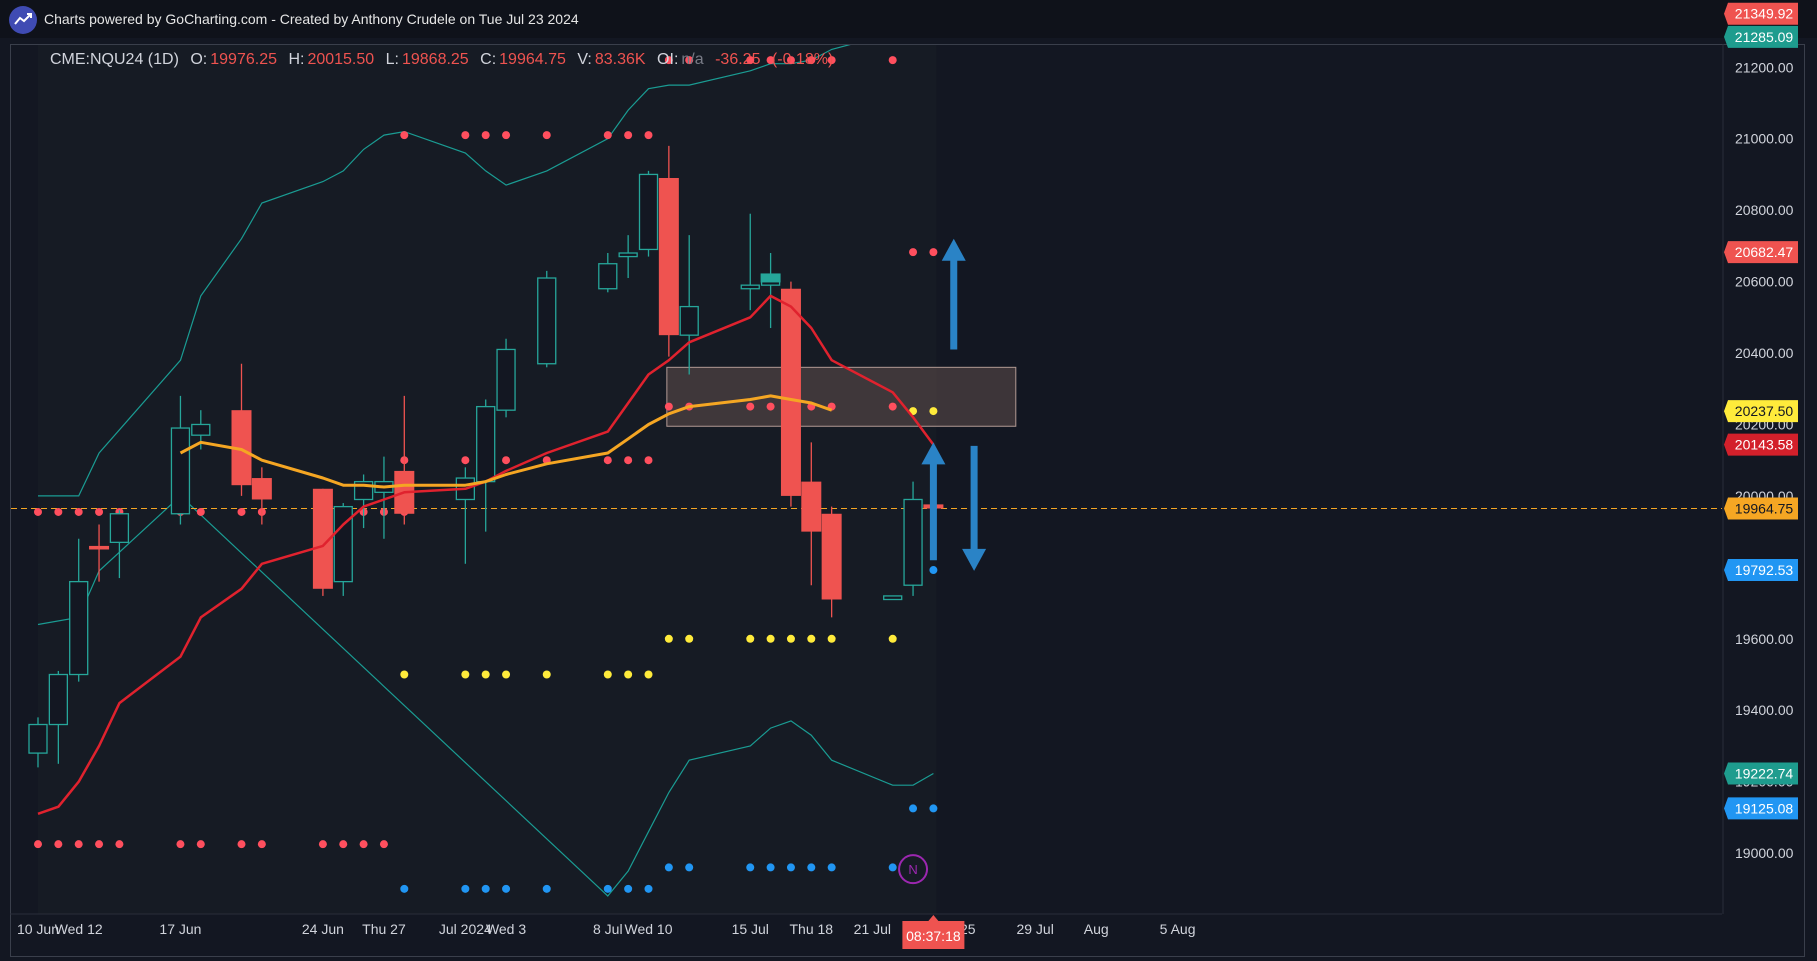 The width and height of the screenshot is (1817, 961). Describe the element at coordinates (1764, 139) in the screenshot. I see `y-tick-label: 21000.00` at that location.